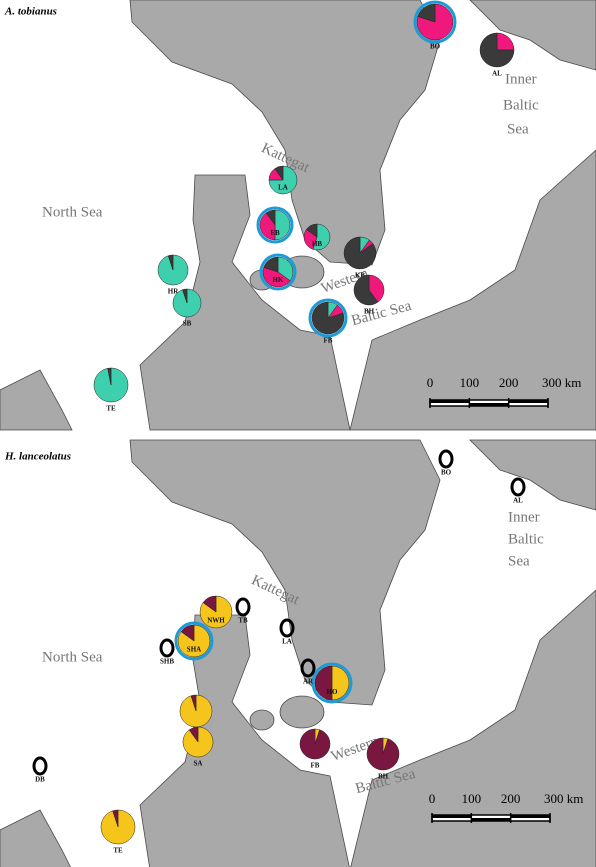 This screenshot has width=596, height=867. I want to click on species-title: H. lanceolatus, so click(37, 457).